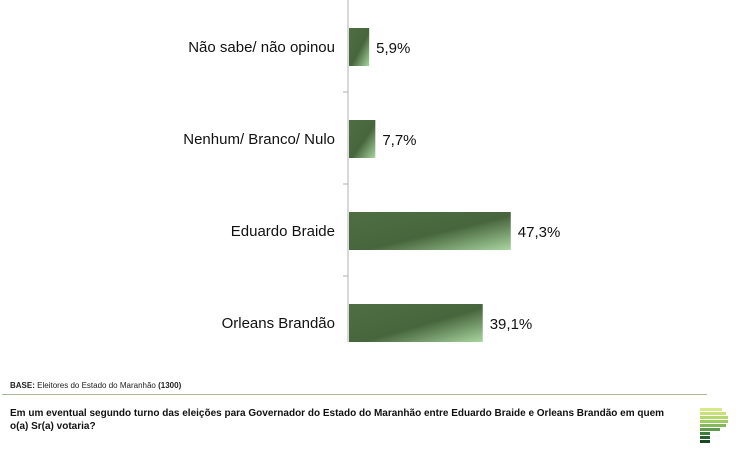 This screenshot has height=450, width=750. I want to click on category-label: Não sabe/ não opinou, so click(261, 47).